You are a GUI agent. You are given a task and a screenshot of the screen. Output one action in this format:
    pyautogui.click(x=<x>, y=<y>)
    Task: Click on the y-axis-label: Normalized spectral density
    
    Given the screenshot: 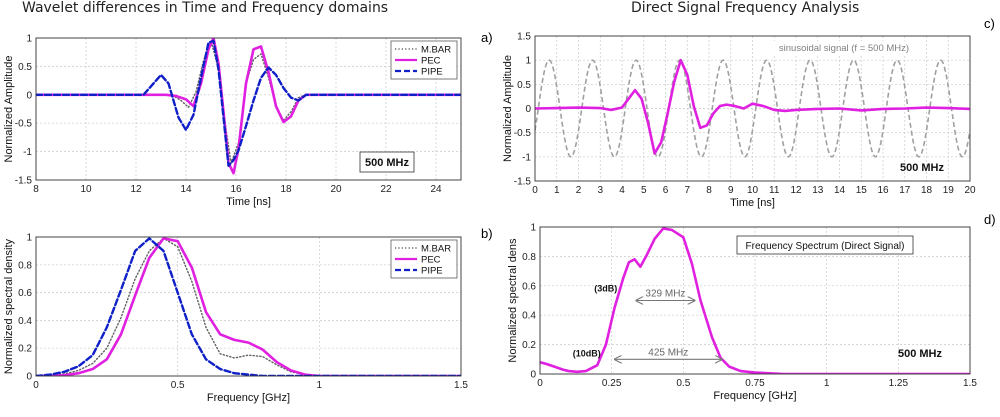 What is the action you would take?
    pyautogui.click(x=9, y=306)
    